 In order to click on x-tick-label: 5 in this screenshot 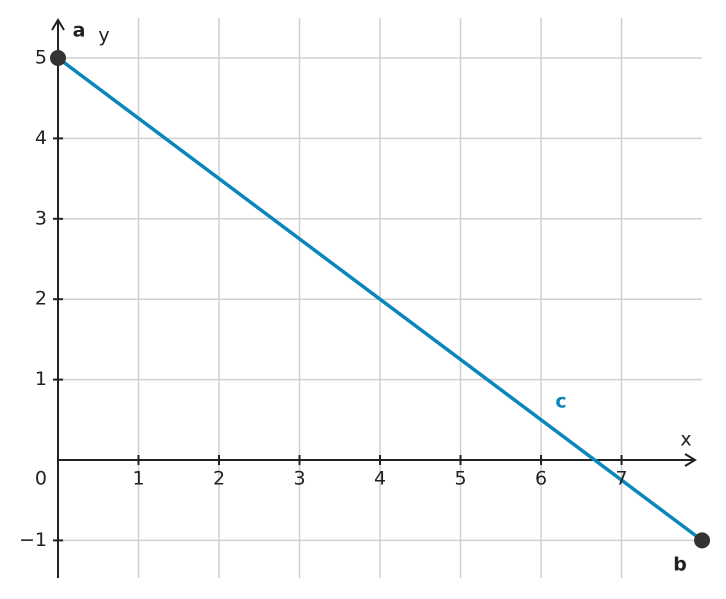, I will do `click(460, 479)`.